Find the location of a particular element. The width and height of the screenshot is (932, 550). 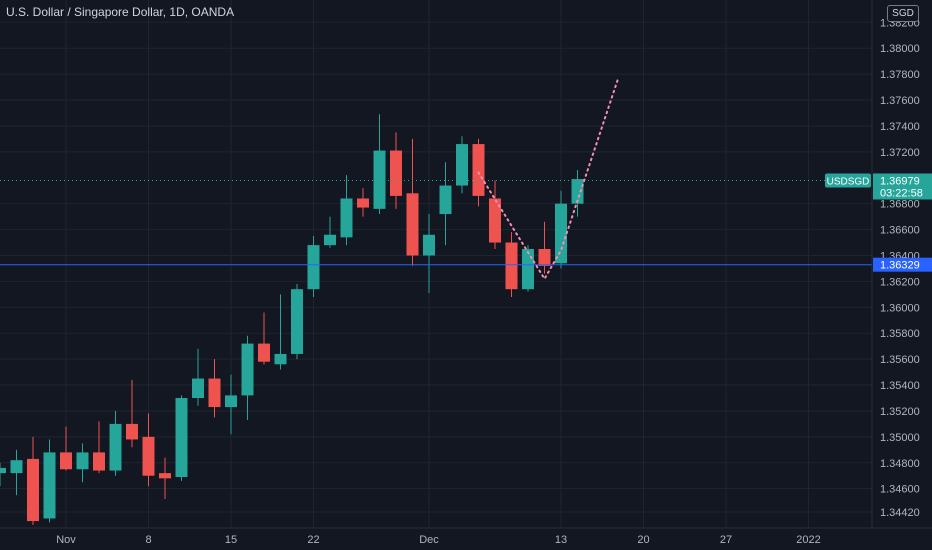

time-axis: Nov 8 15 22 Dec 13 20 27 2022 is located at coordinates (438, 540).